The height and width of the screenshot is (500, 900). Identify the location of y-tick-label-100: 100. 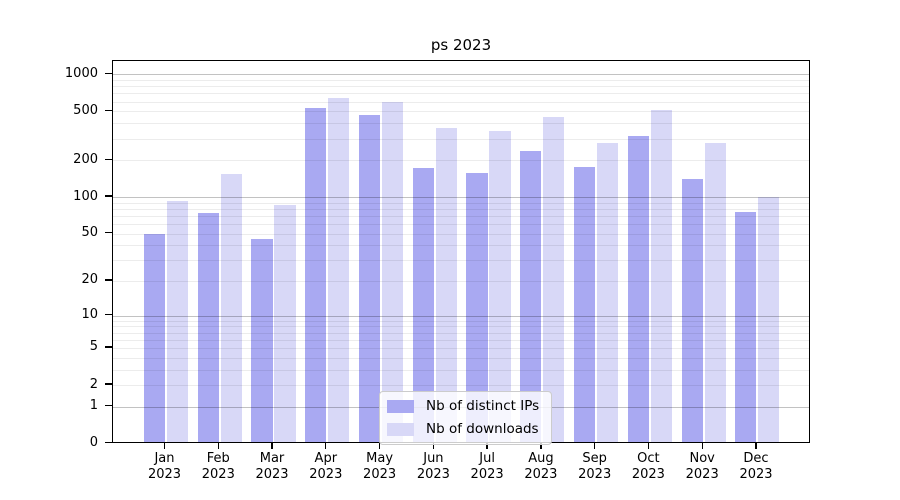
(85, 196).